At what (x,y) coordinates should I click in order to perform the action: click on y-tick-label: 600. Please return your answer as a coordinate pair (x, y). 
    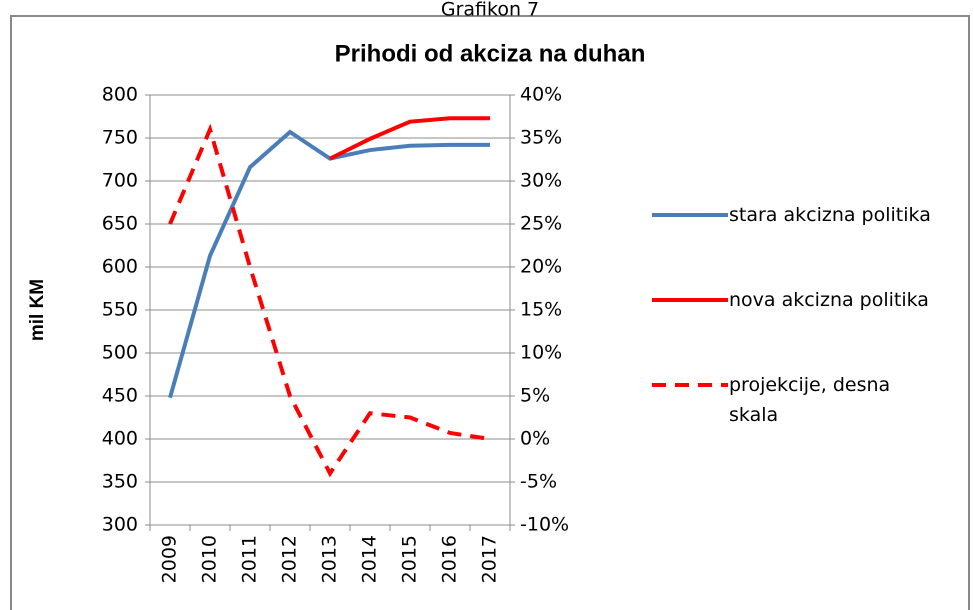
    Looking at the image, I should click on (120, 267).